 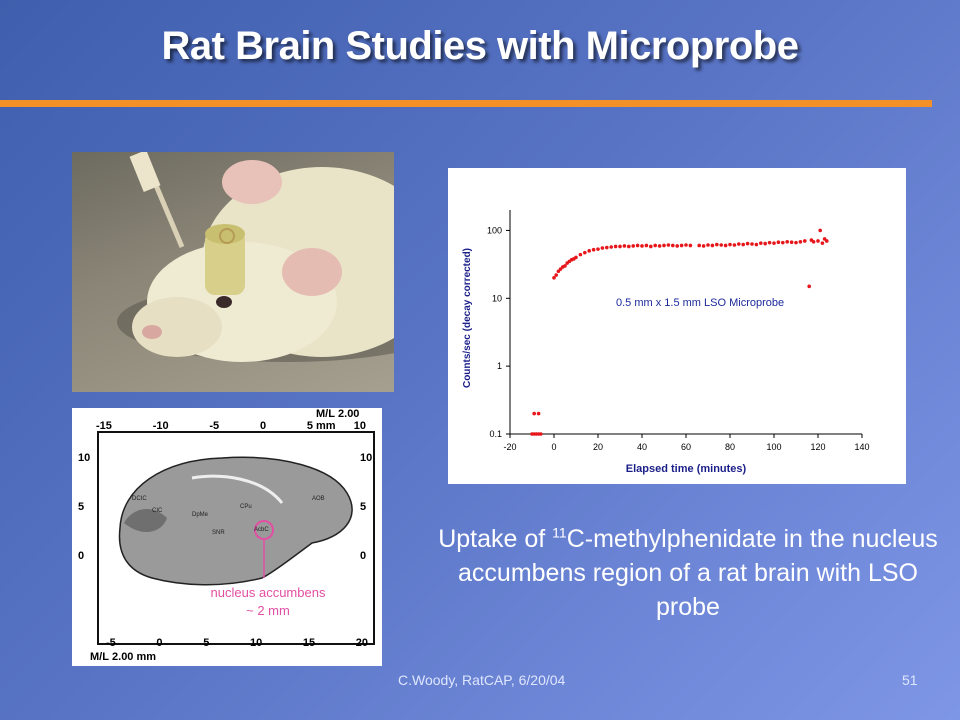 What do you see at coordinates (499, 366) in the screenshot?
I see `y-tick-label: 1` at bounding box center [499, 366].